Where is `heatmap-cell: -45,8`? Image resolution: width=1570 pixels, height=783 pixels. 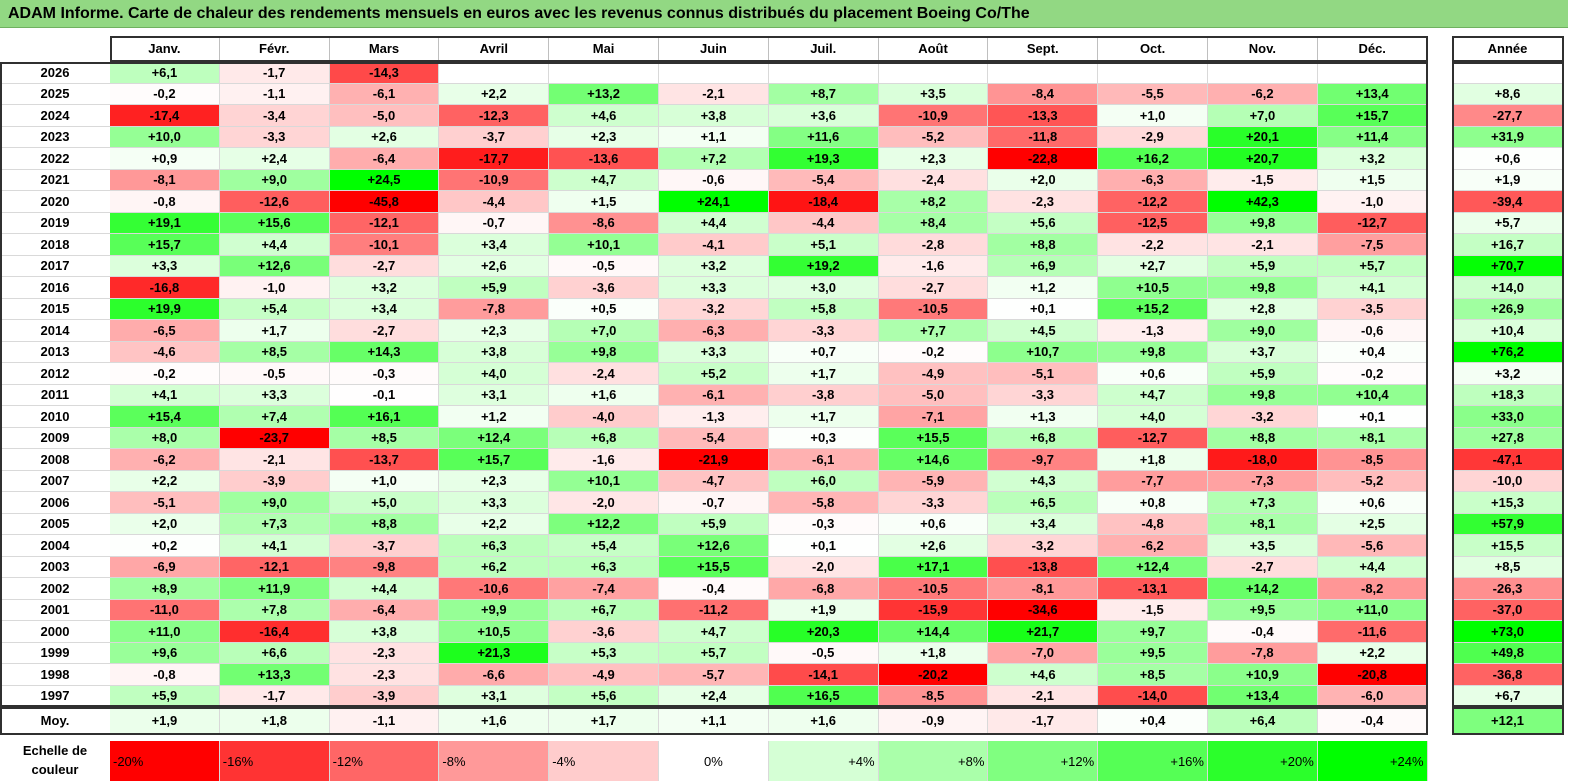 heatmap-cell: -45,8 is located at coordinates (384, 202).